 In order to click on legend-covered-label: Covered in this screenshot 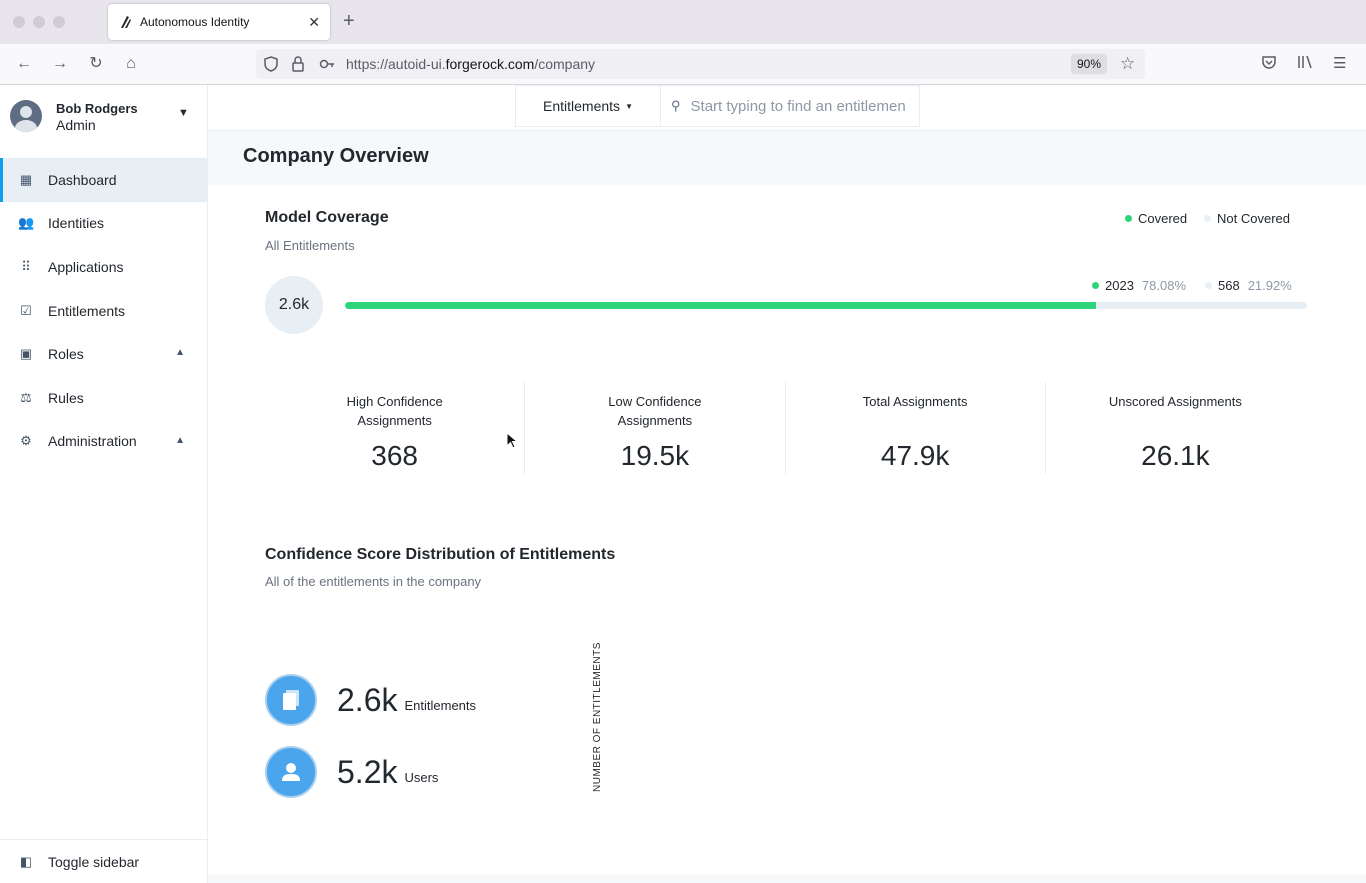, I will do `click(1163, 218)`.